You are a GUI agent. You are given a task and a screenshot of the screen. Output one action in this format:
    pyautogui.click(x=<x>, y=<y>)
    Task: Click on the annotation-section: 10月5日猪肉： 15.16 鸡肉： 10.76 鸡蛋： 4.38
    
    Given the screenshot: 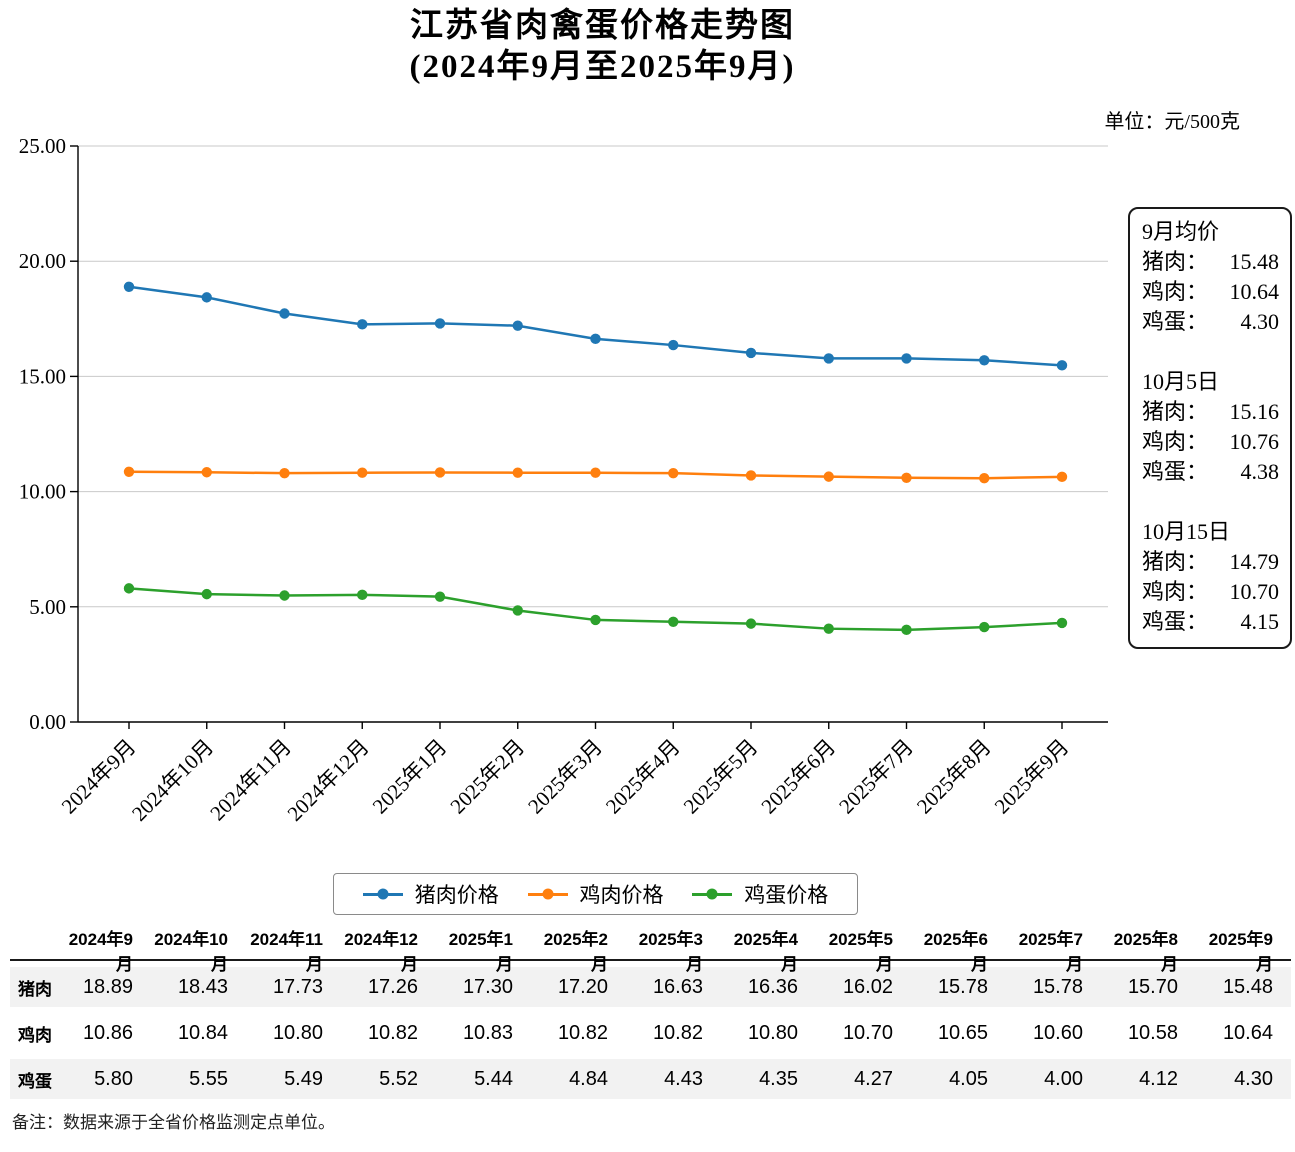 What is the action you would take?
    pyautogui.click(x=1210, y=427)
    